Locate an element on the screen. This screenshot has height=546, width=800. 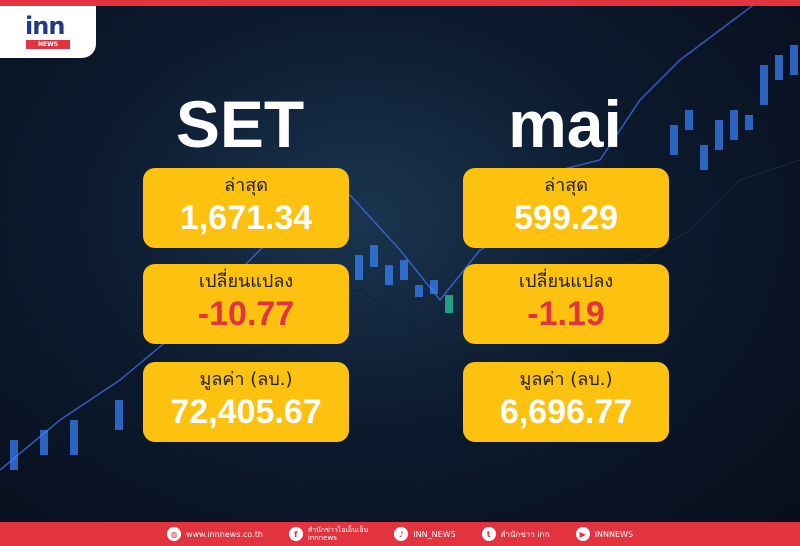
website-link: ◍ www.innnews.co.th is located at coordinates (214, 534).